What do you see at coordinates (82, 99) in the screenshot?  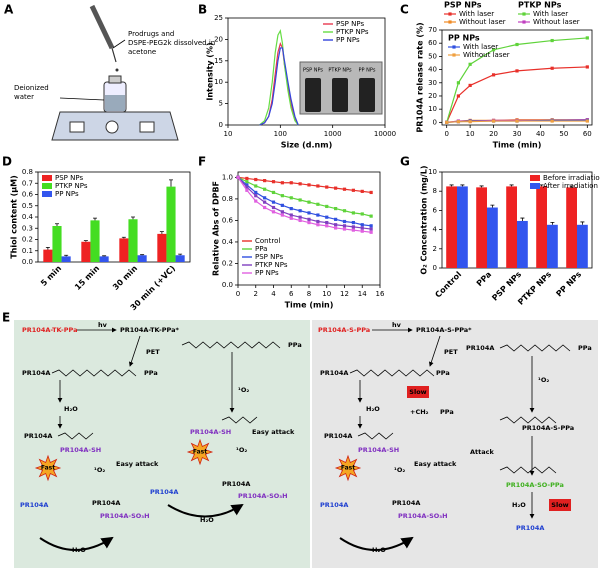 I see `pointer` at bounding box center [82, 99].